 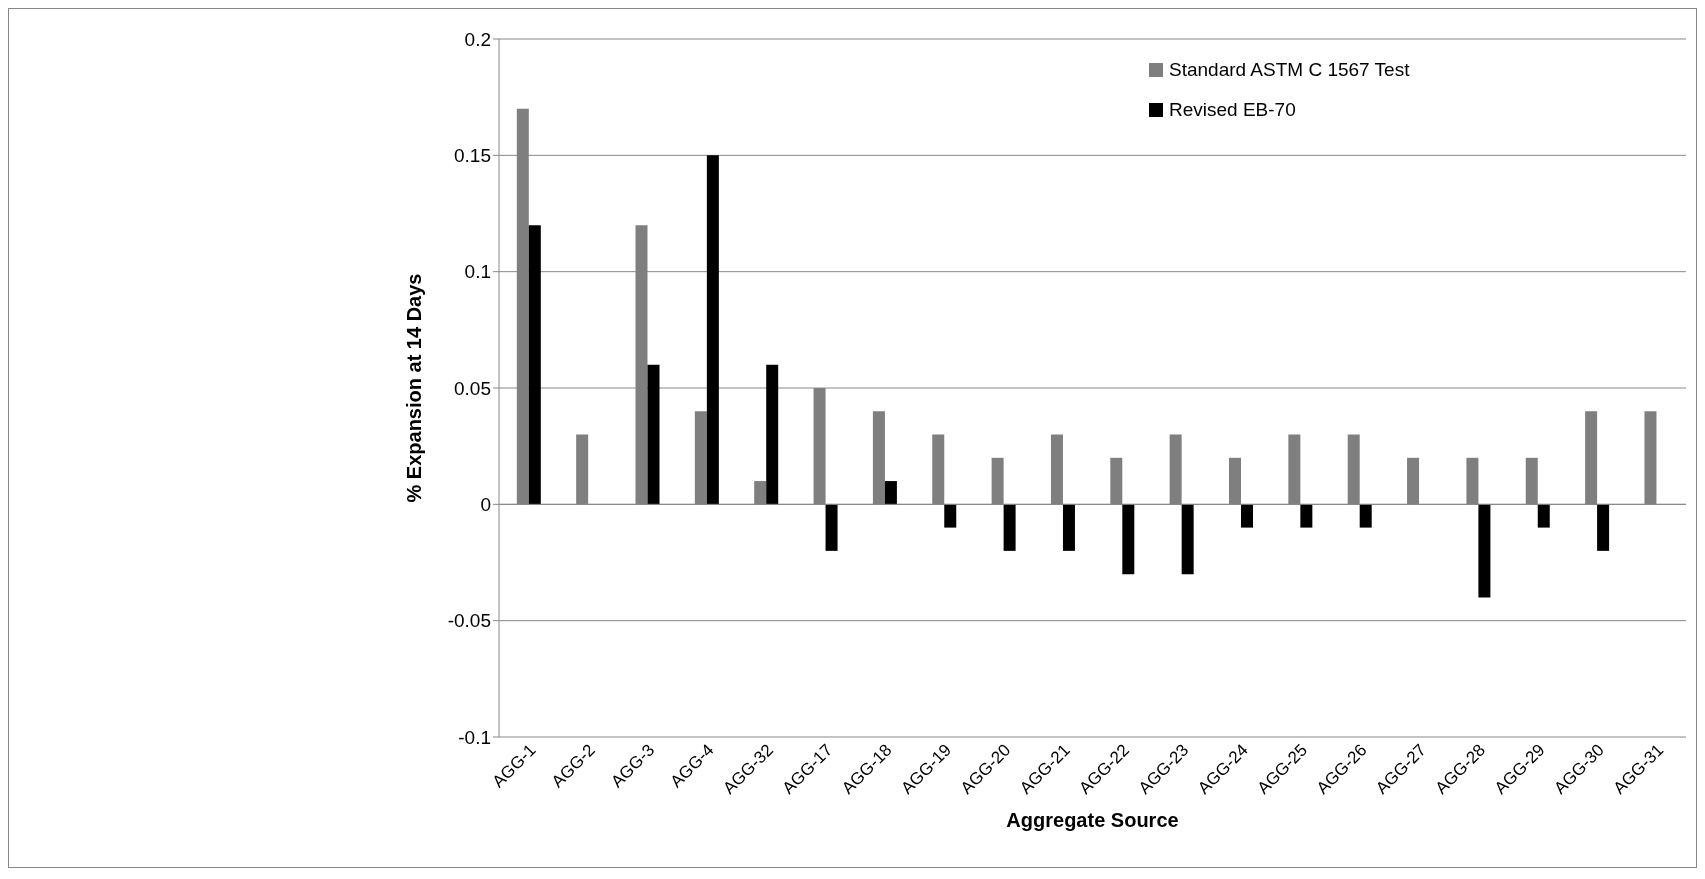 What do you see at coordinates (1092, 820) in the screenshot?
I see `x-axis-title: Aggregate Source` at bounding box center [1092, 820].